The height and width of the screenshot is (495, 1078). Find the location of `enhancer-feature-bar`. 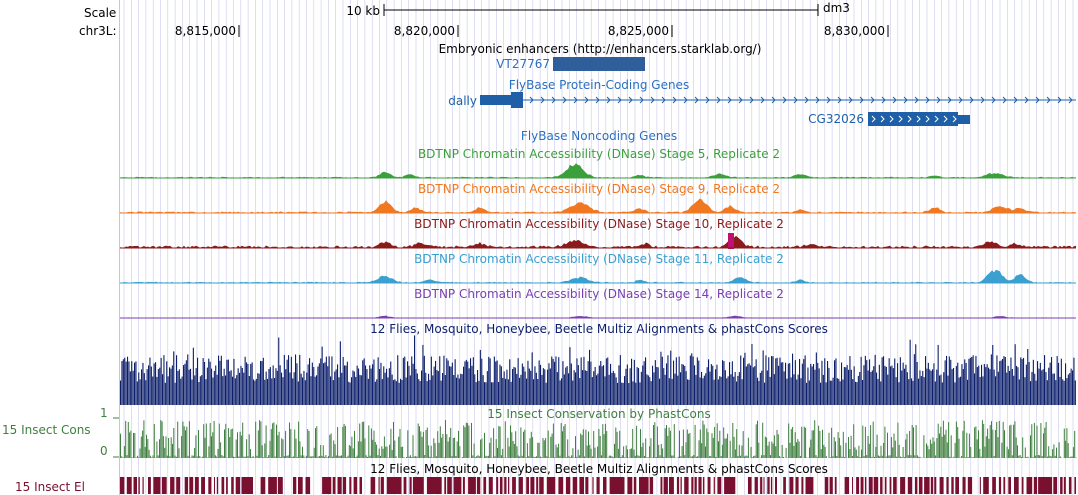

enhancer-feature-bar is located at coordinates (599, 64).